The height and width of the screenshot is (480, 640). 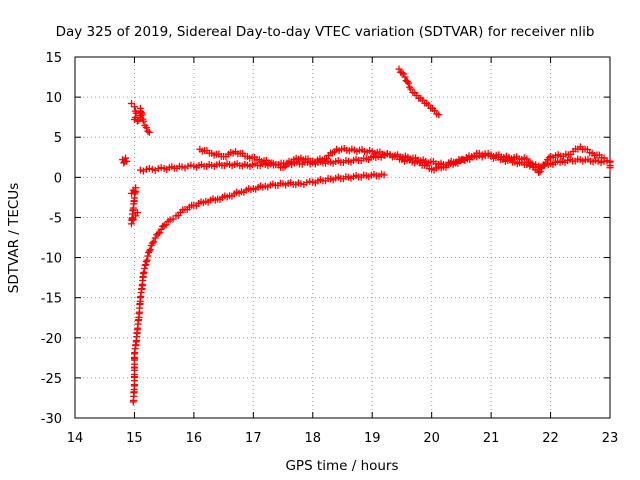 What do you see at coordinates (51, 299) in the screenshot?
I see `y-tick-label: -15` at bounding box center [51, 299].